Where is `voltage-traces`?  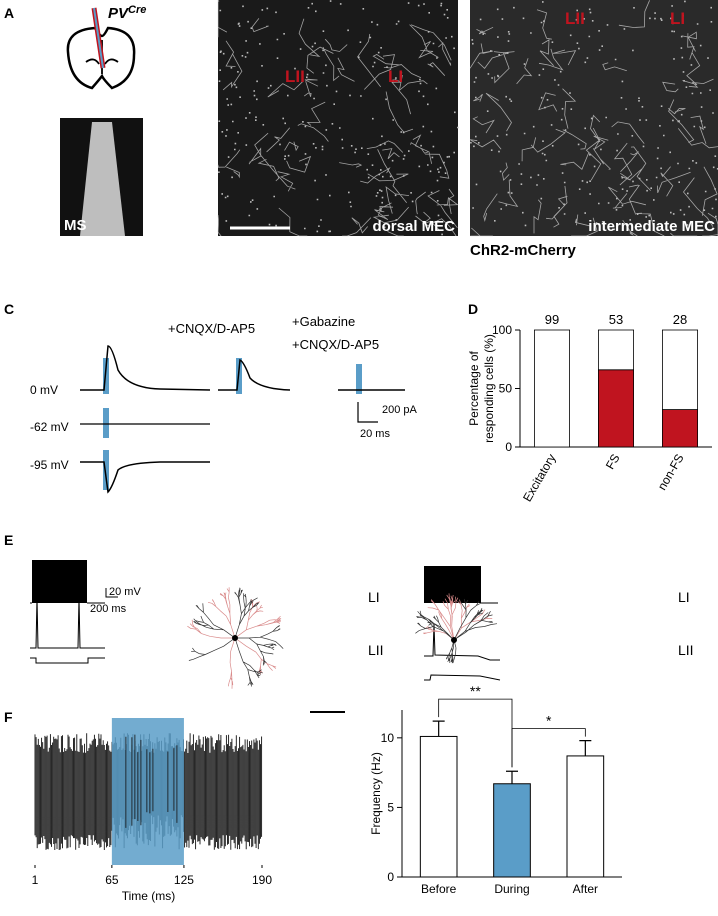
voltage-traces is located at coordinates (265, 639).